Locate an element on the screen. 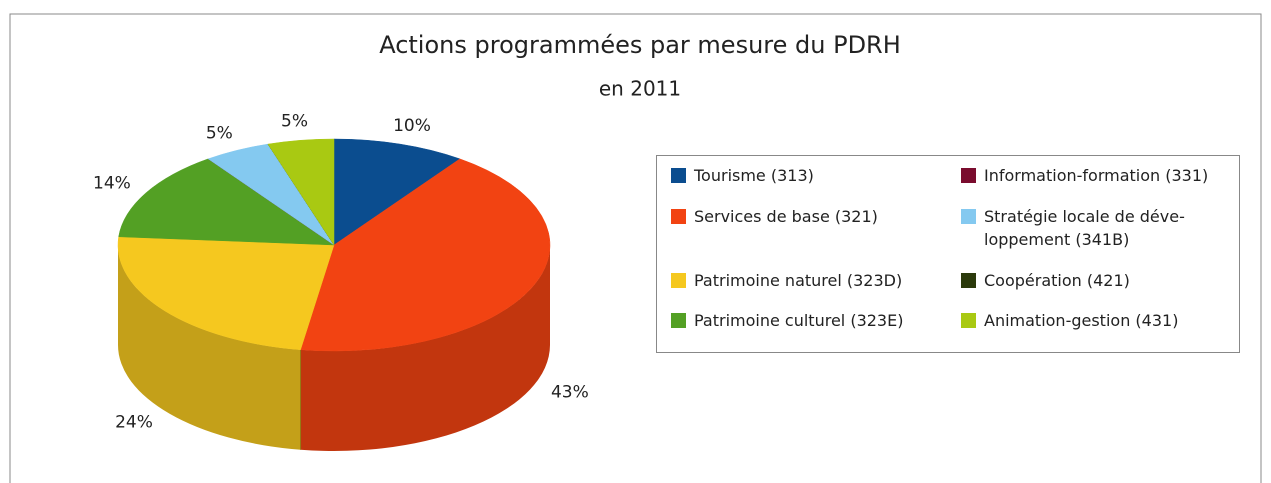 Image resolution: width=1271 pixels, height=483 pixels. legend-label: Coopération (421) is located at coordinates (1057, 280).